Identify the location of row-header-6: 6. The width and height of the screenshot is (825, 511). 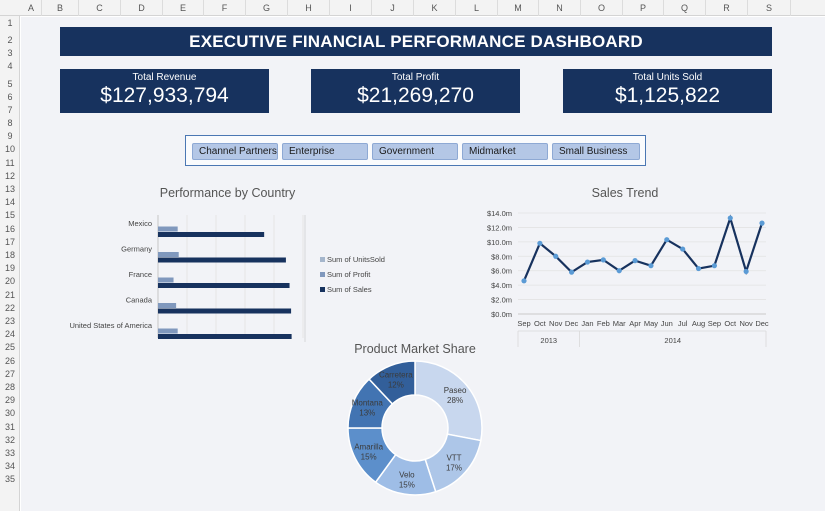
(10, 96).